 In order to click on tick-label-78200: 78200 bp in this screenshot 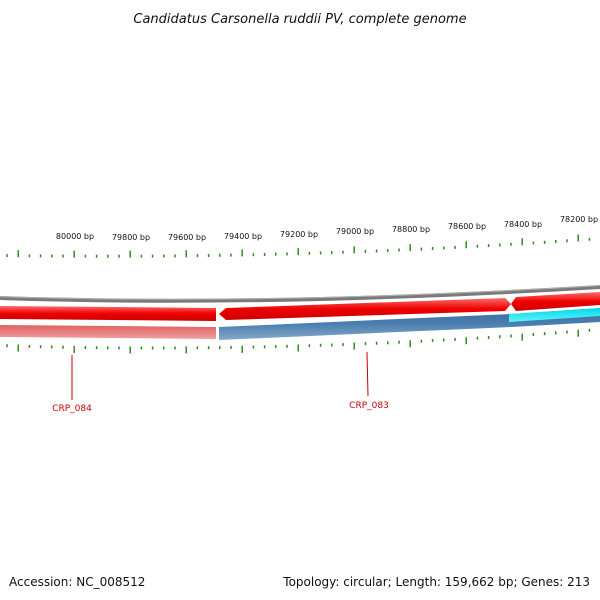, I will do `click(579, 219)`.